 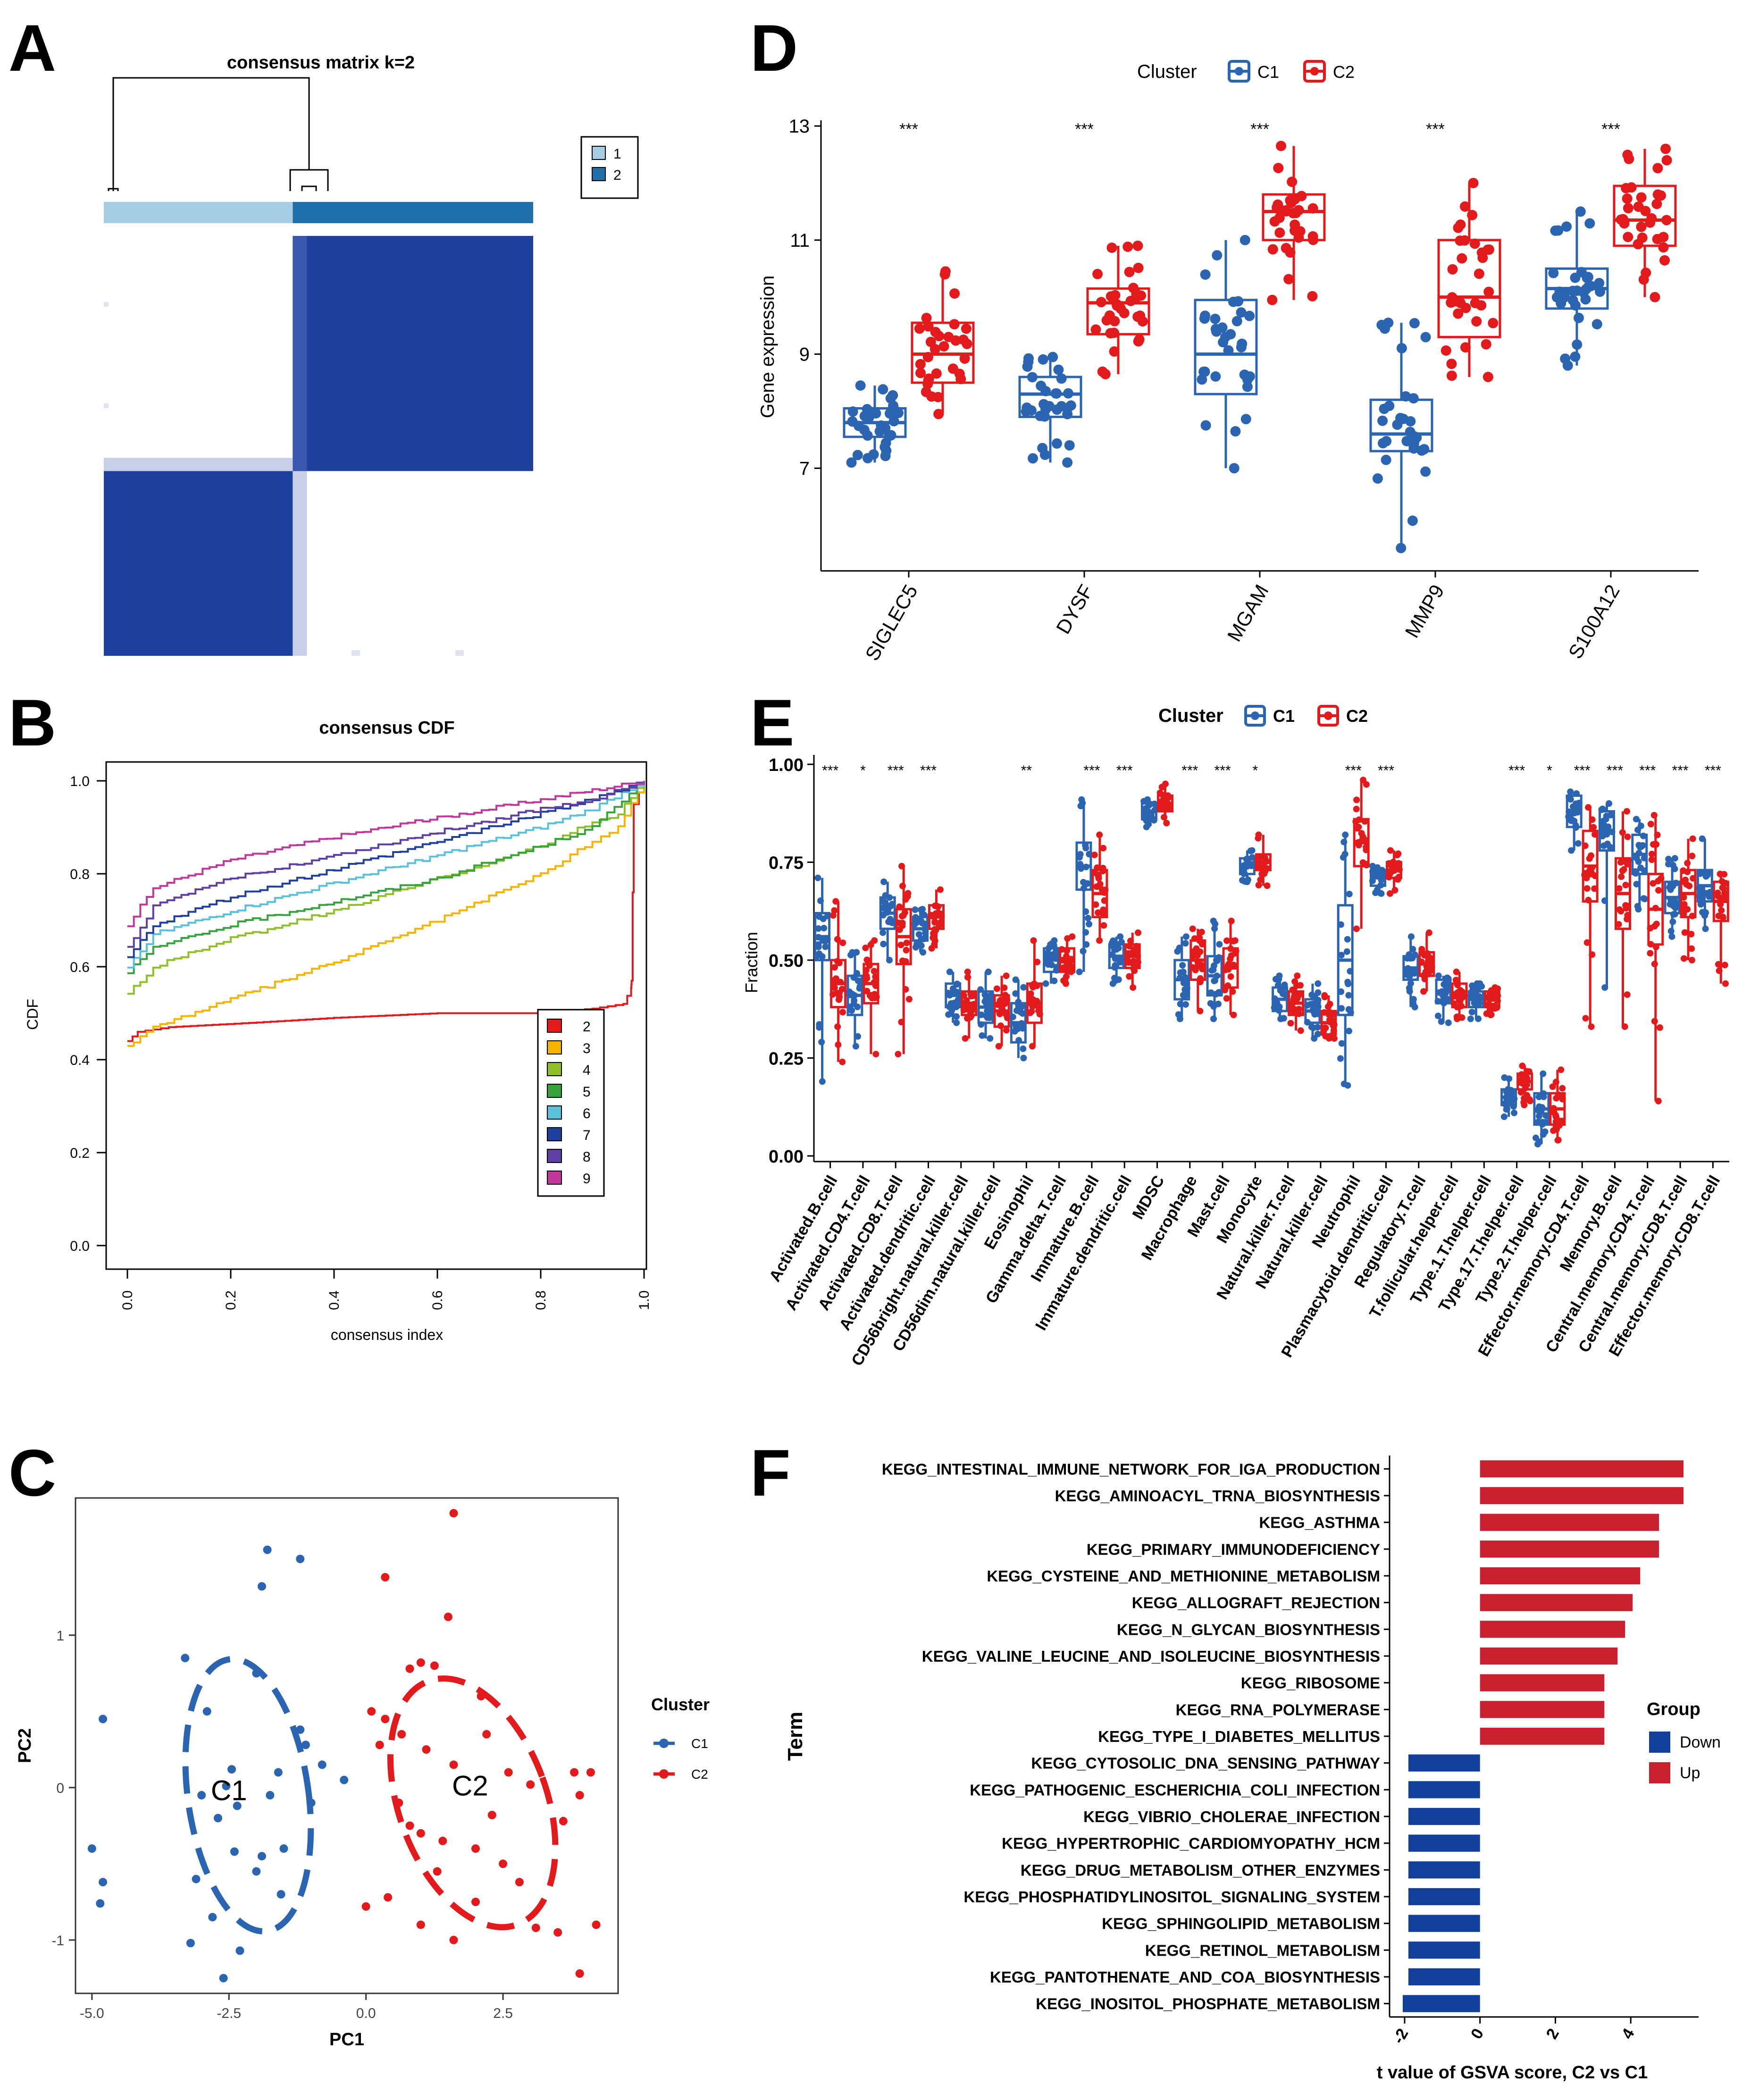 I want to click on y-tick-label: 13, so click(x=799, y=126).